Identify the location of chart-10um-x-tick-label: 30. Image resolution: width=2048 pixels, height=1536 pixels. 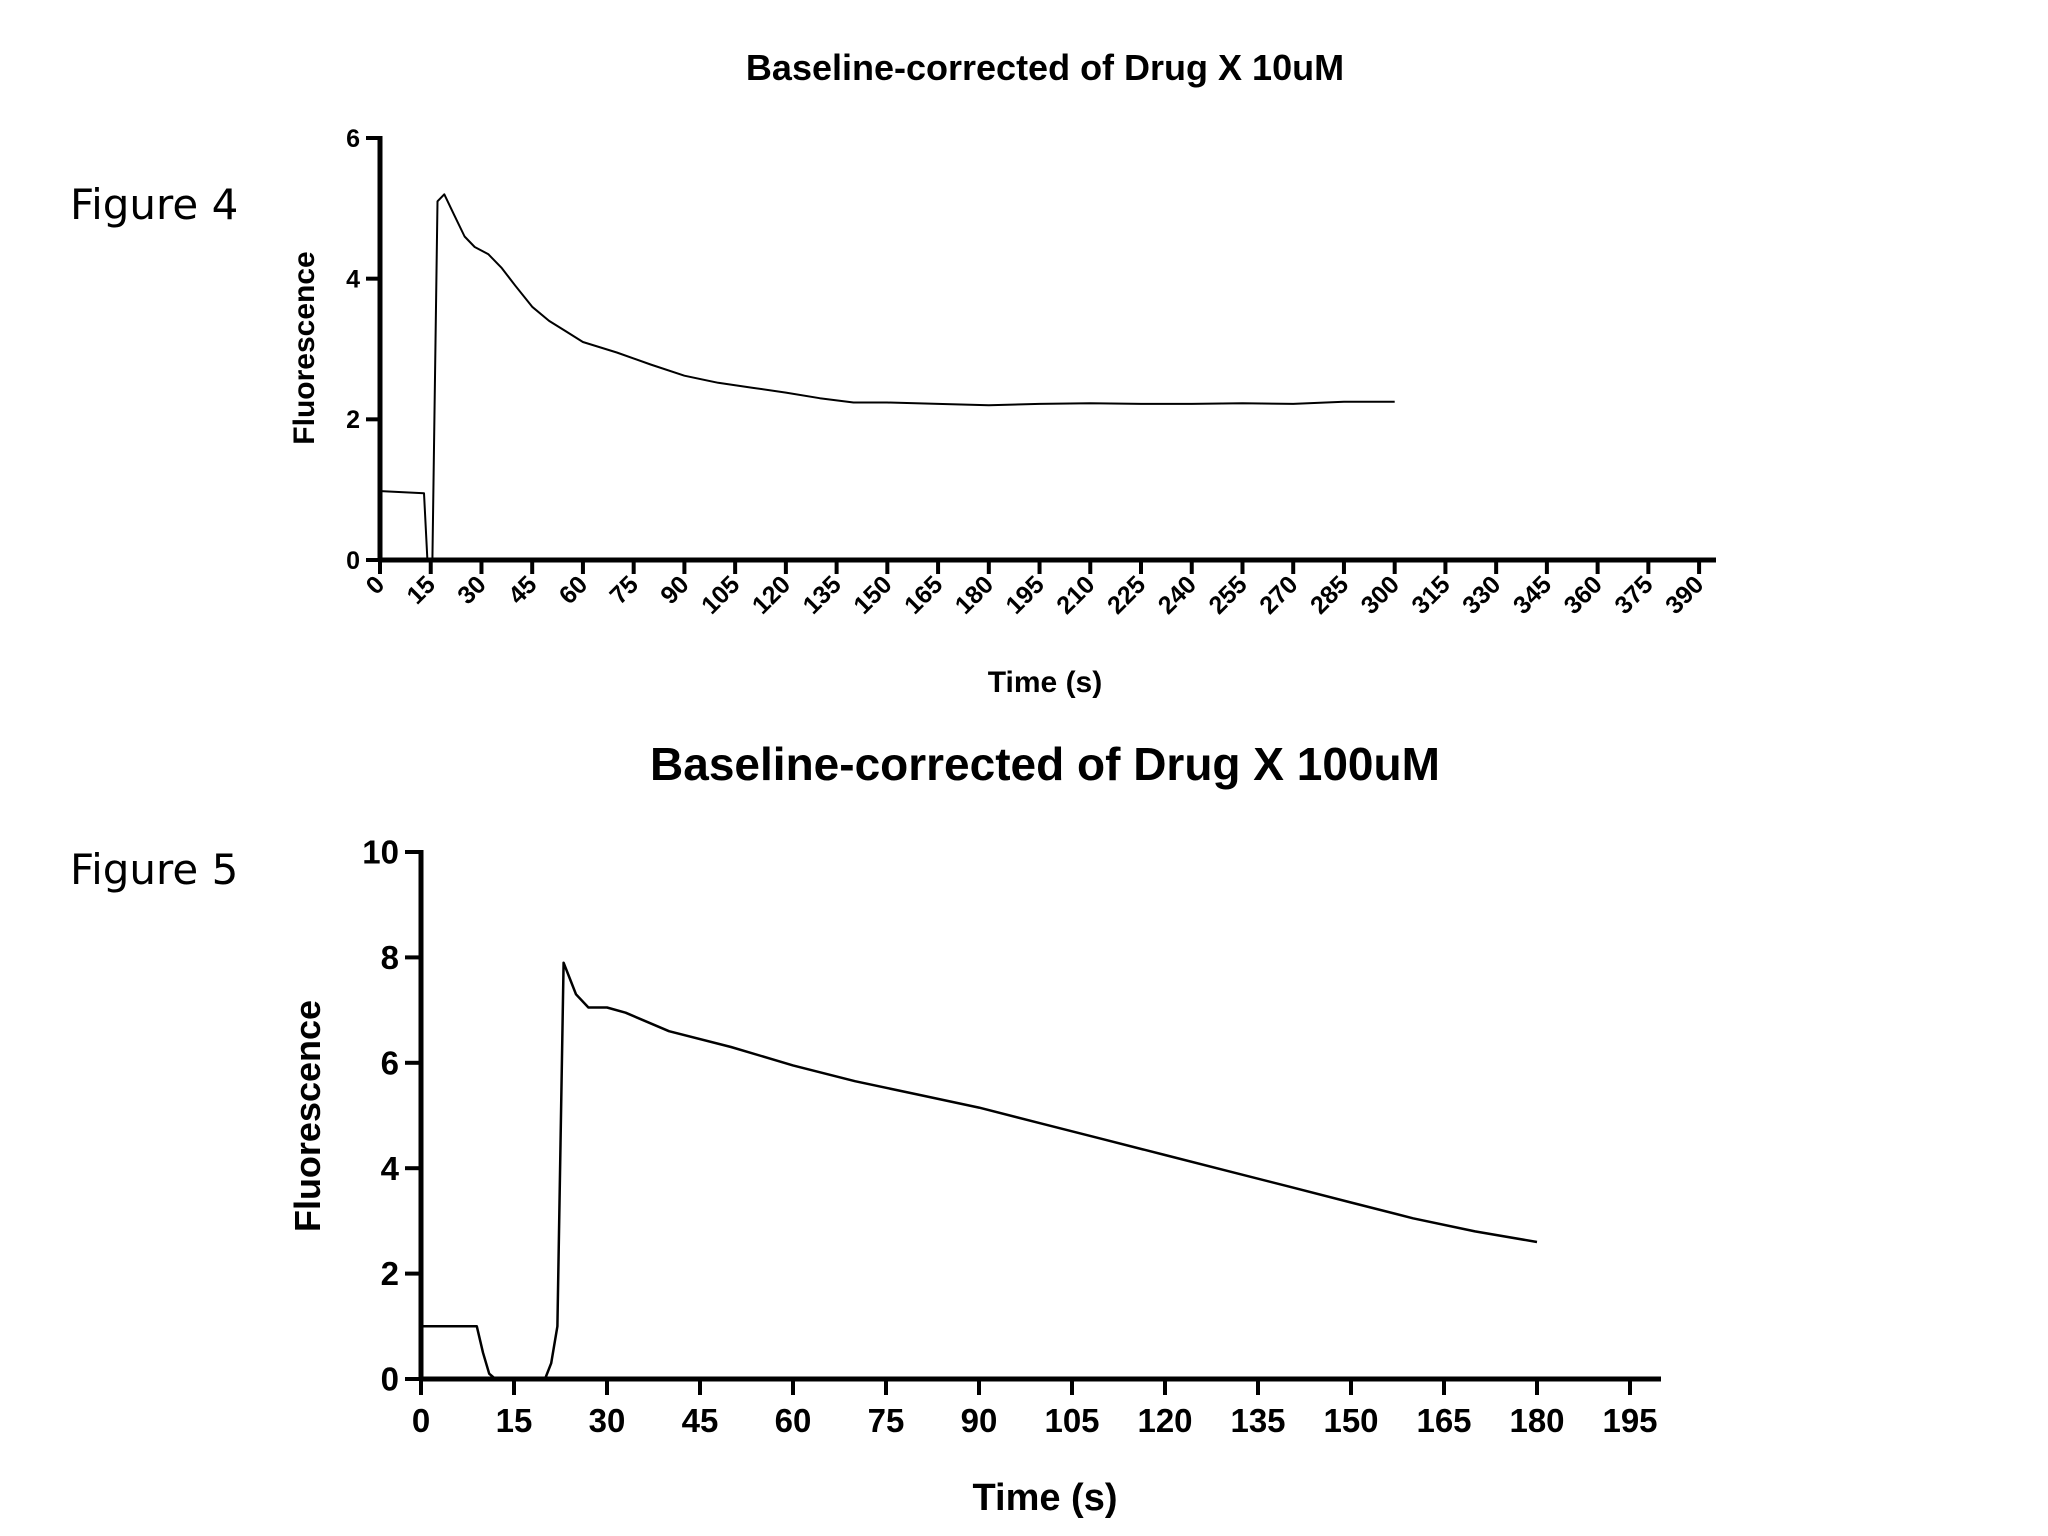
(471, 589).